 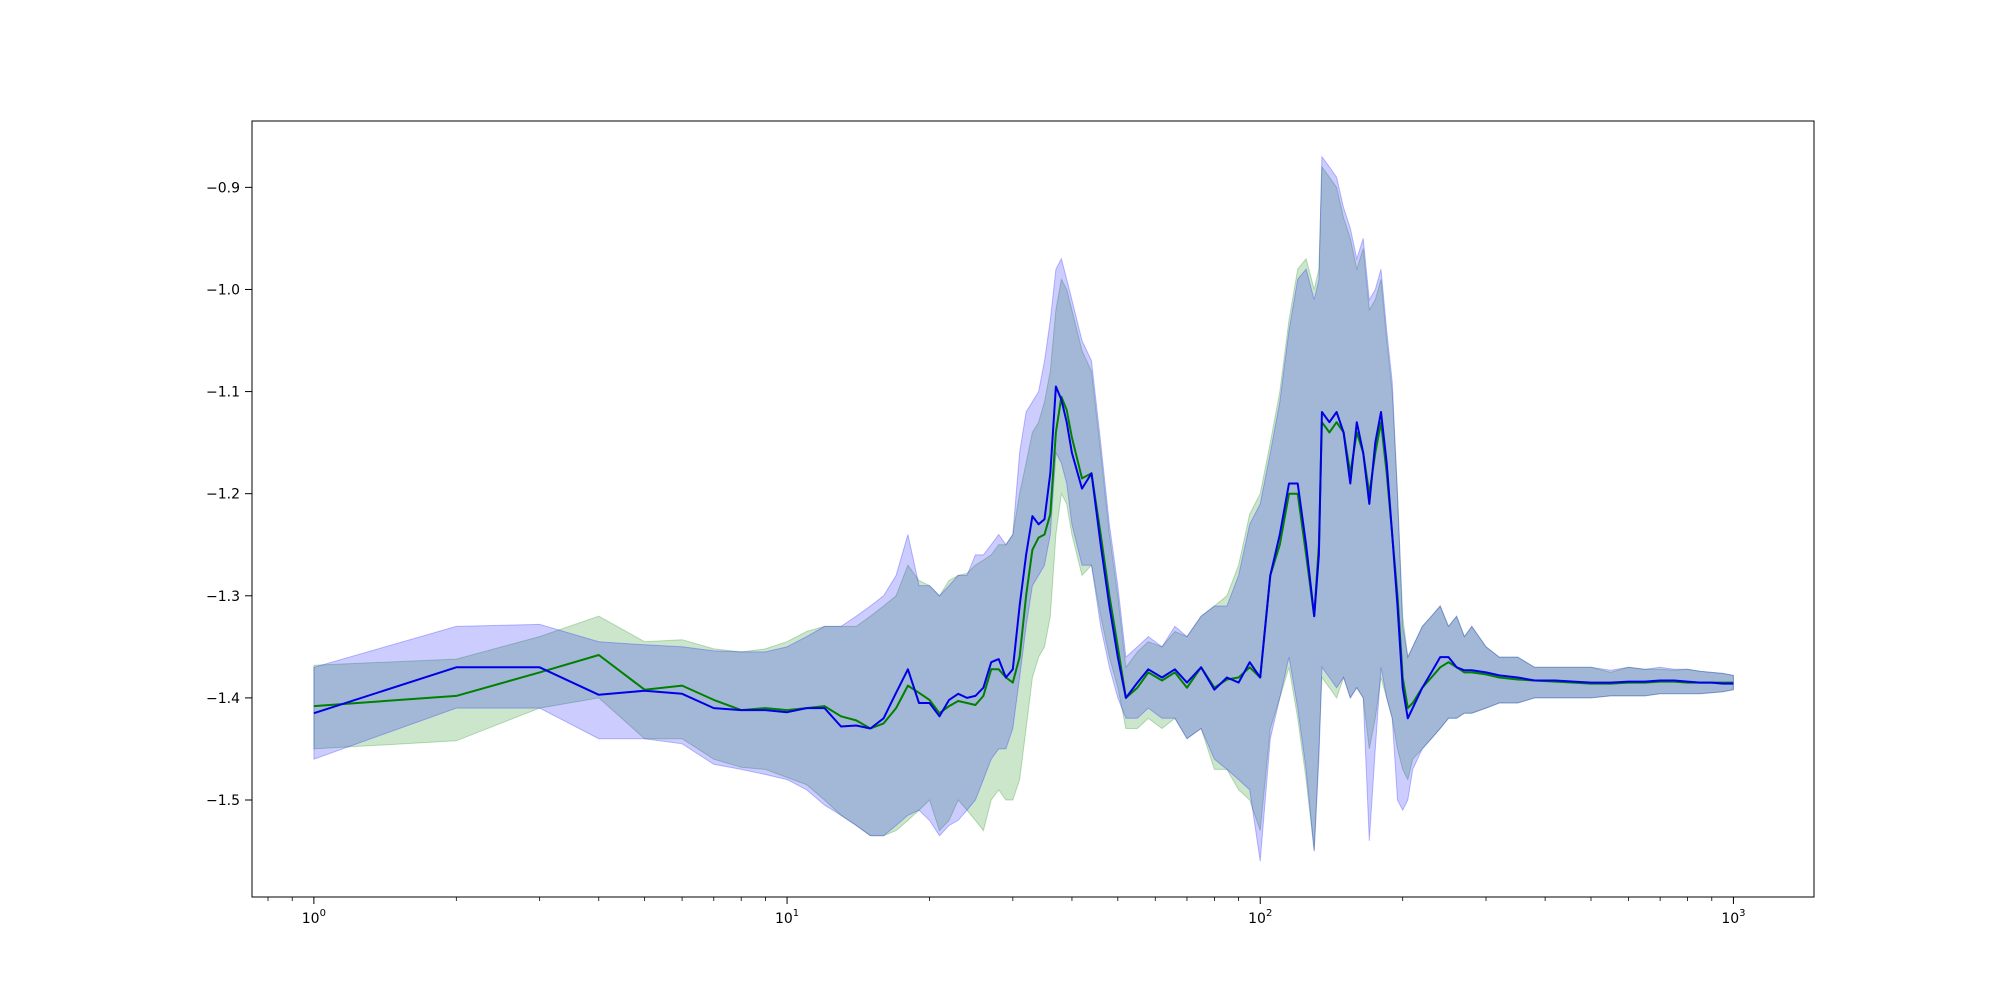 What do you see at coordinates (223, 188) in the screenshot?
I see `y-tick-label: −0.9` at bounding box center [223, 188].